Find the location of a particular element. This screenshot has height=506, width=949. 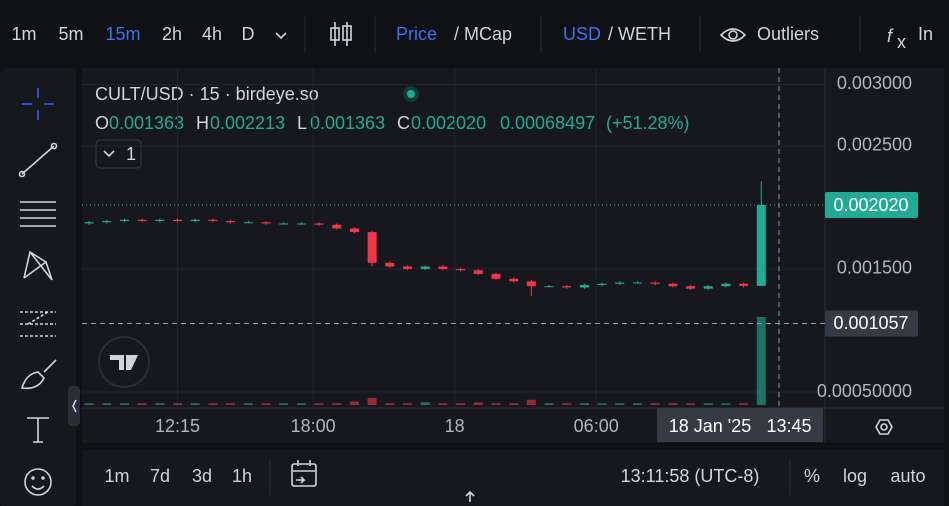

y-tick-label: 0.002500 is located at coordinates (874, 145).